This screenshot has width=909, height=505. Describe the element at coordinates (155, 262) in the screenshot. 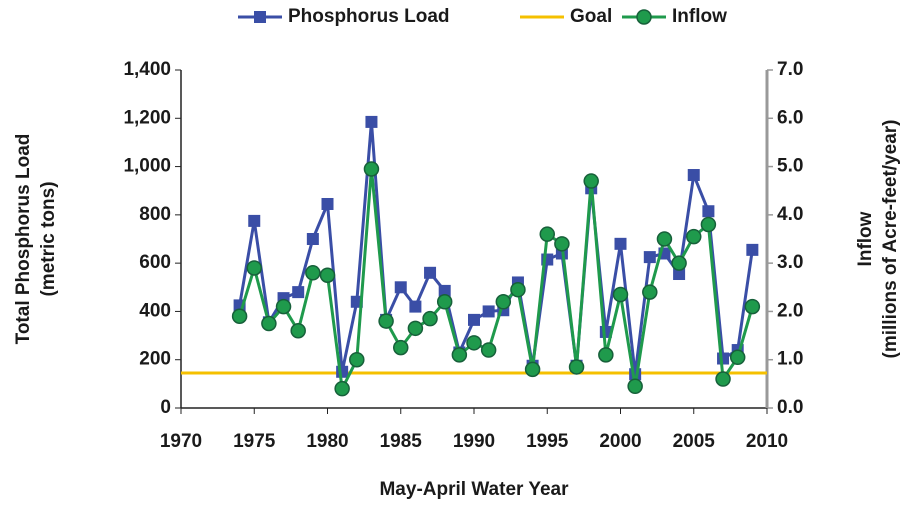

I see `y-tick-label: 600` at that location.